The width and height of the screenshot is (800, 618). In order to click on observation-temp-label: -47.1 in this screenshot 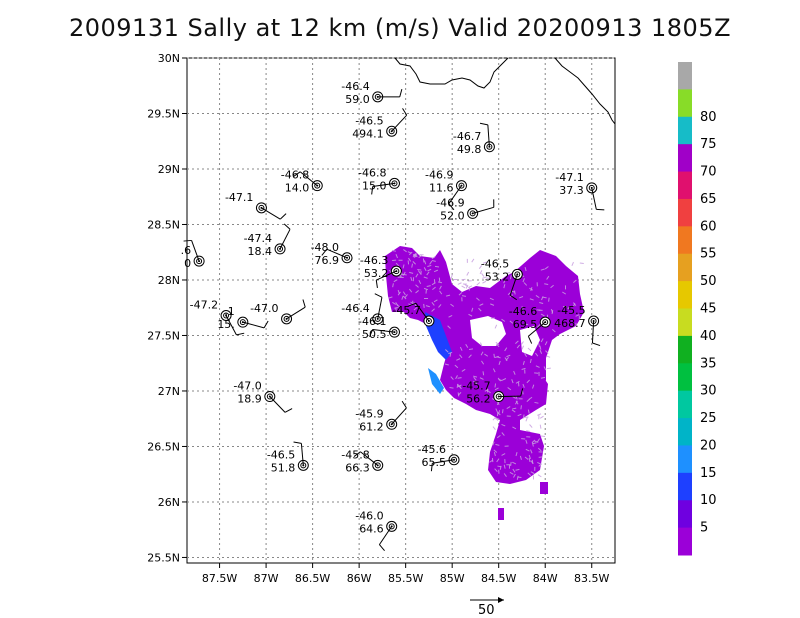, I will do `click(569, 177)`.